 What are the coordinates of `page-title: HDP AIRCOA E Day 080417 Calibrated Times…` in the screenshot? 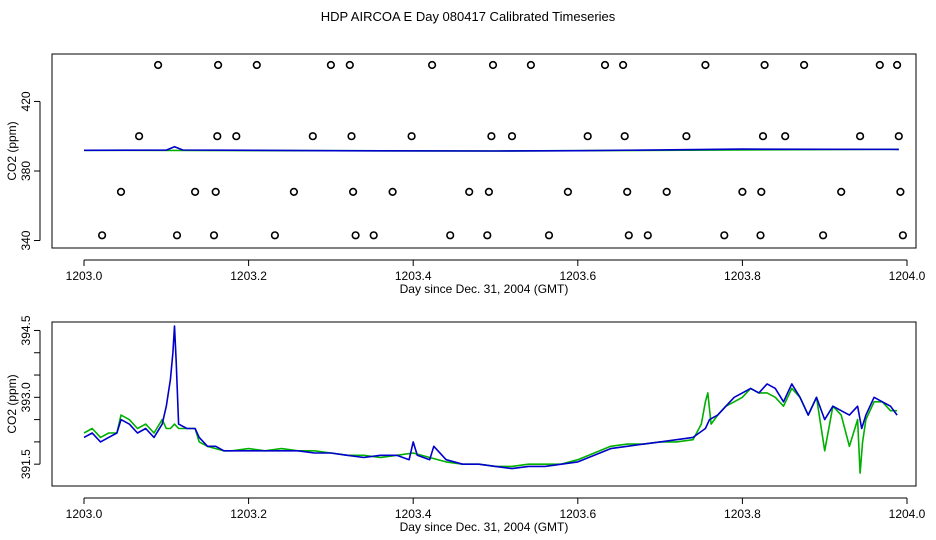 It's located at (468, 16).